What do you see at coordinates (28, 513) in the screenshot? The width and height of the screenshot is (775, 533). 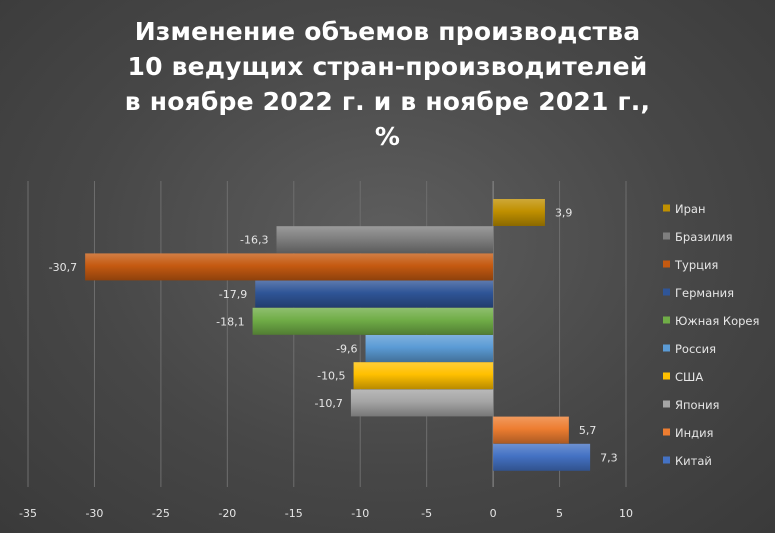 I see `x-tick-label: -35` at bounding box center [28, 513].